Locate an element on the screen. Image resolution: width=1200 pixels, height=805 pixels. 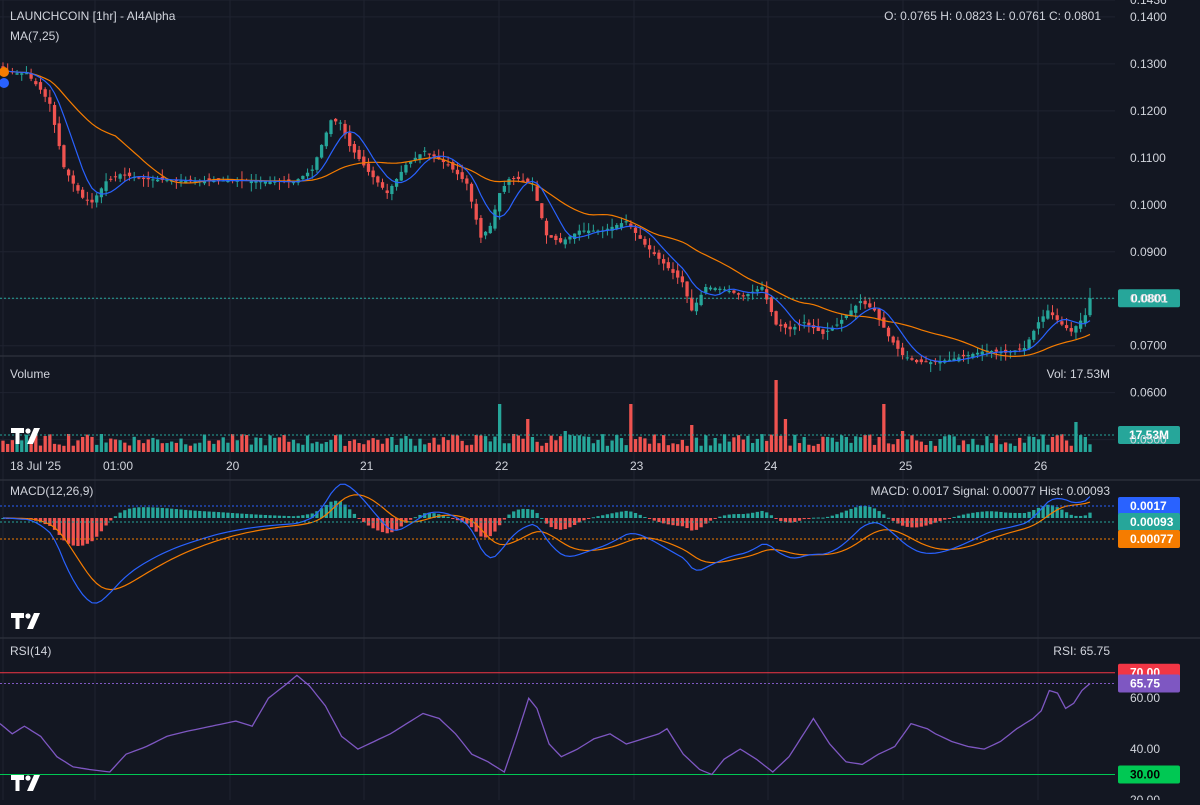
rsi-lower-tag is located at coordinates (1149, 774).